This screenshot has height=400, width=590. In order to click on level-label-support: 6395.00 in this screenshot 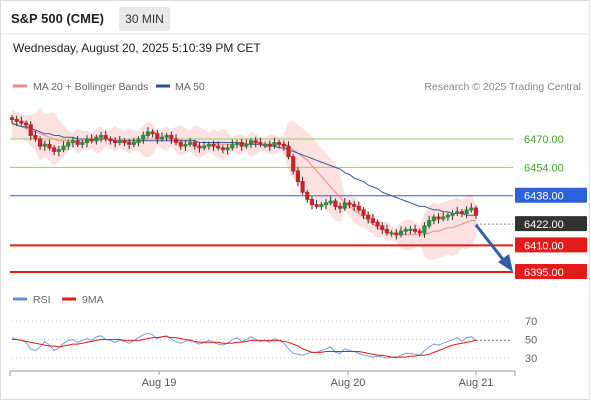, I will do `click(544, 273)`.